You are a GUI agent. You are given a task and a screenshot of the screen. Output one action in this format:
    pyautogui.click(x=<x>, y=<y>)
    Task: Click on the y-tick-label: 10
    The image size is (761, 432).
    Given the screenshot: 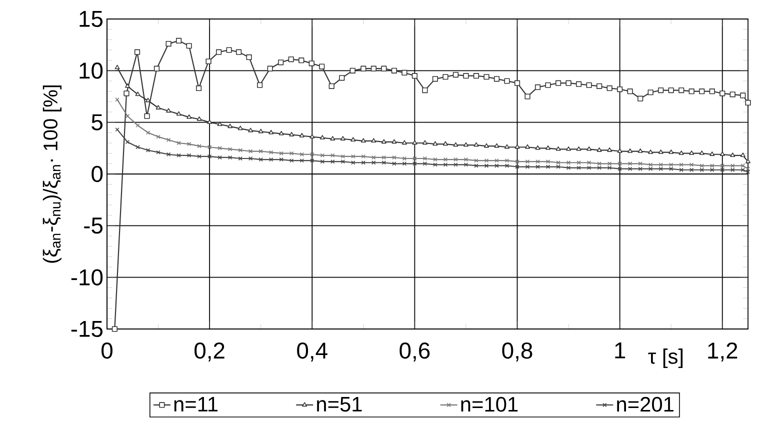 What is the action you would take?
    pyautogui.click(x=91, y=70)
    